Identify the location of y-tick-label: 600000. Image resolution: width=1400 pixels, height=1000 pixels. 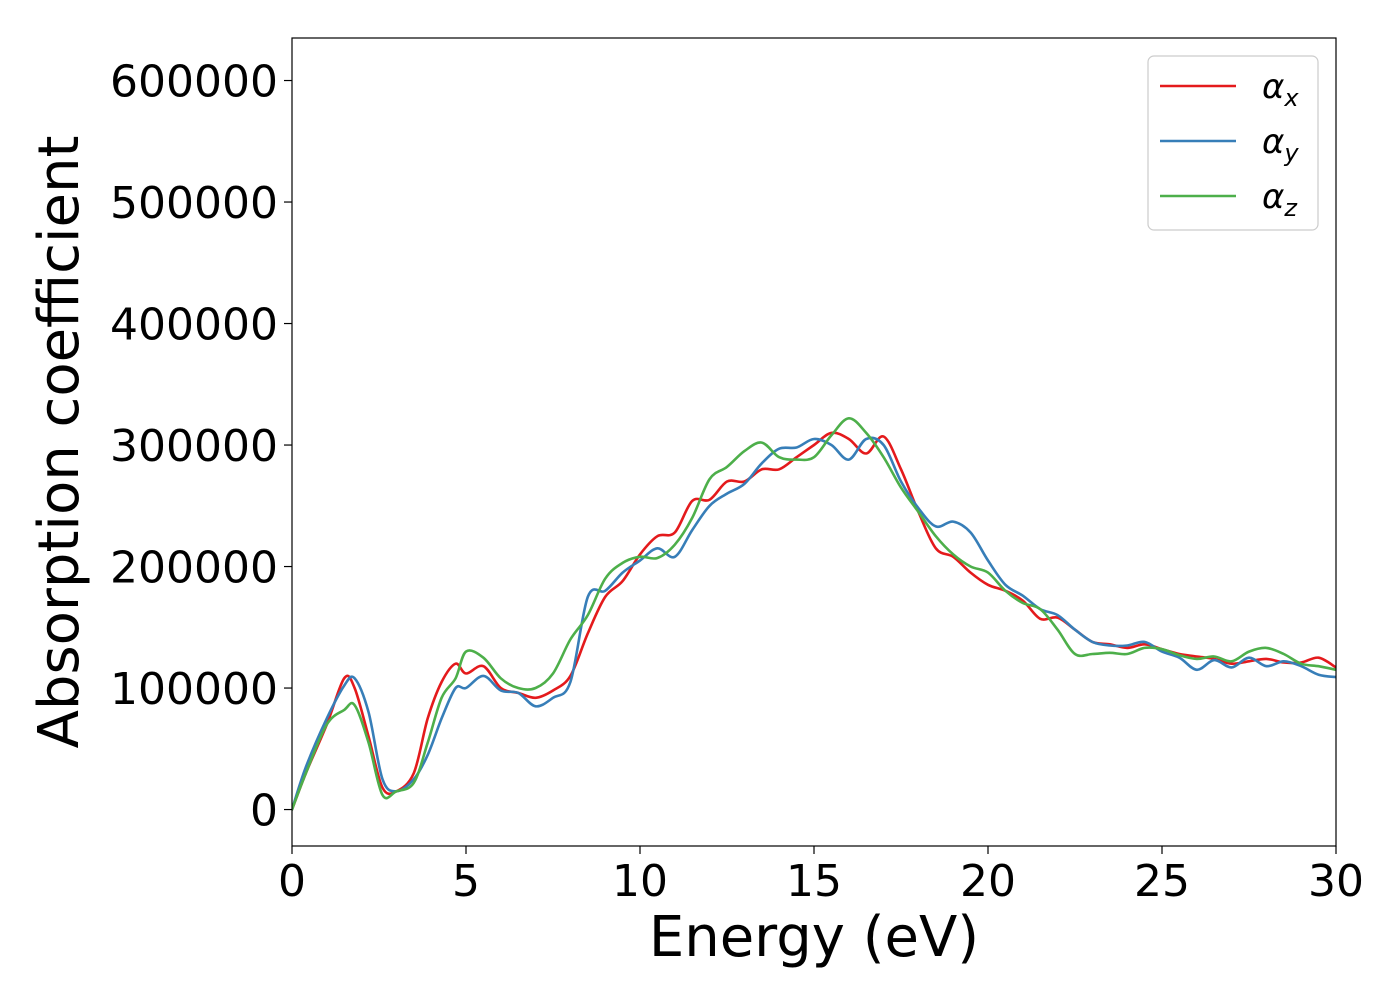
(194, 82).